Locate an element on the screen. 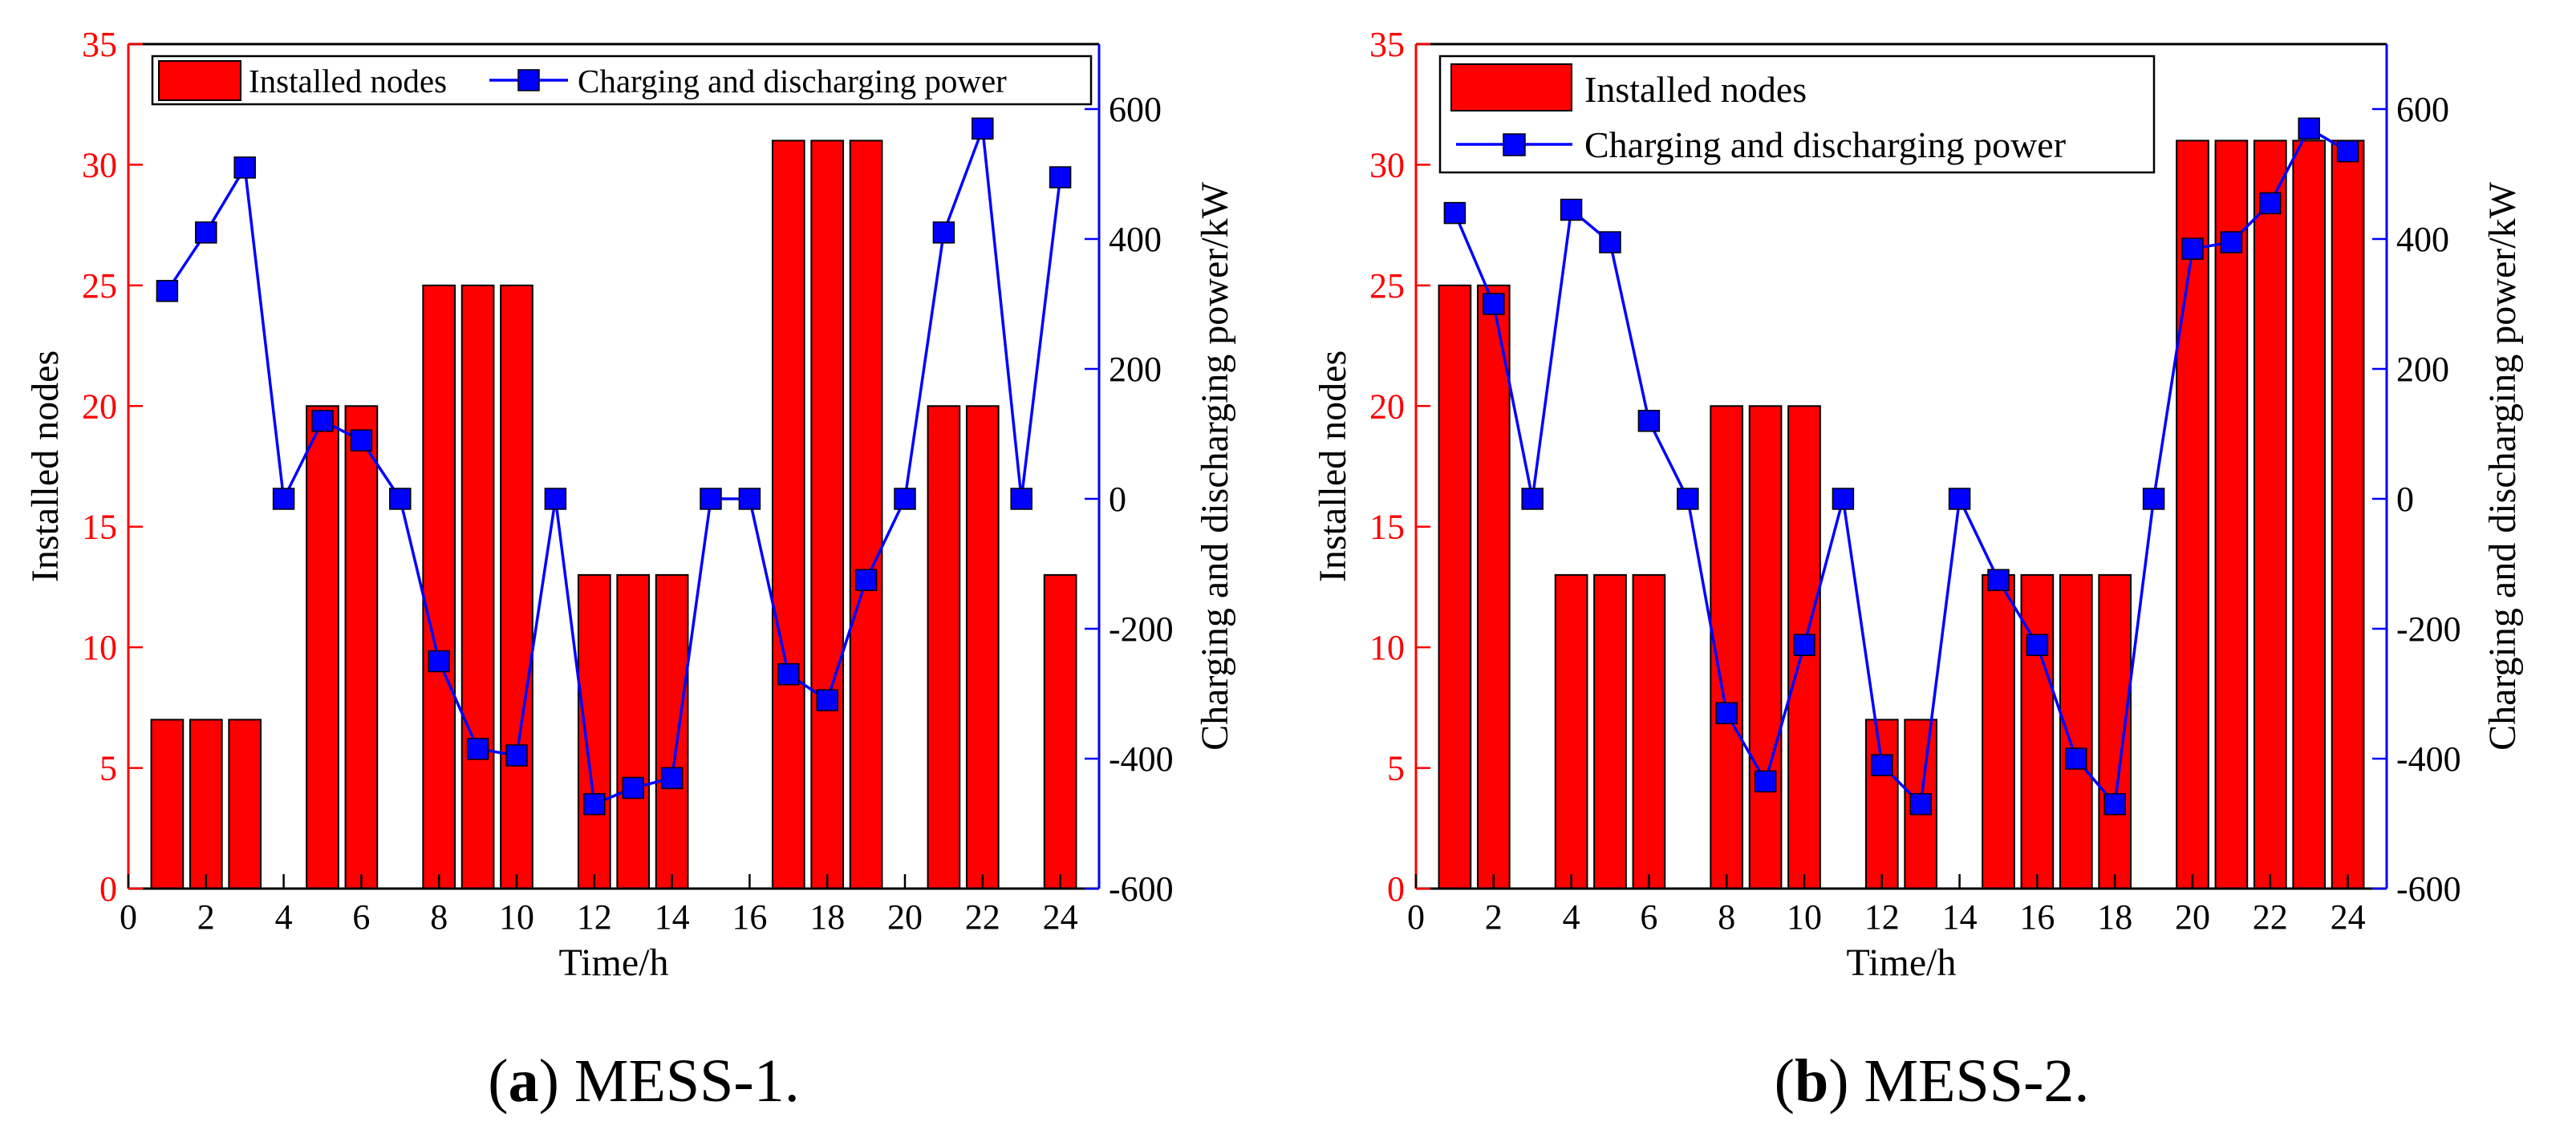  legend-bar-label: Installed nodes is located at coordinates (1695, 90).